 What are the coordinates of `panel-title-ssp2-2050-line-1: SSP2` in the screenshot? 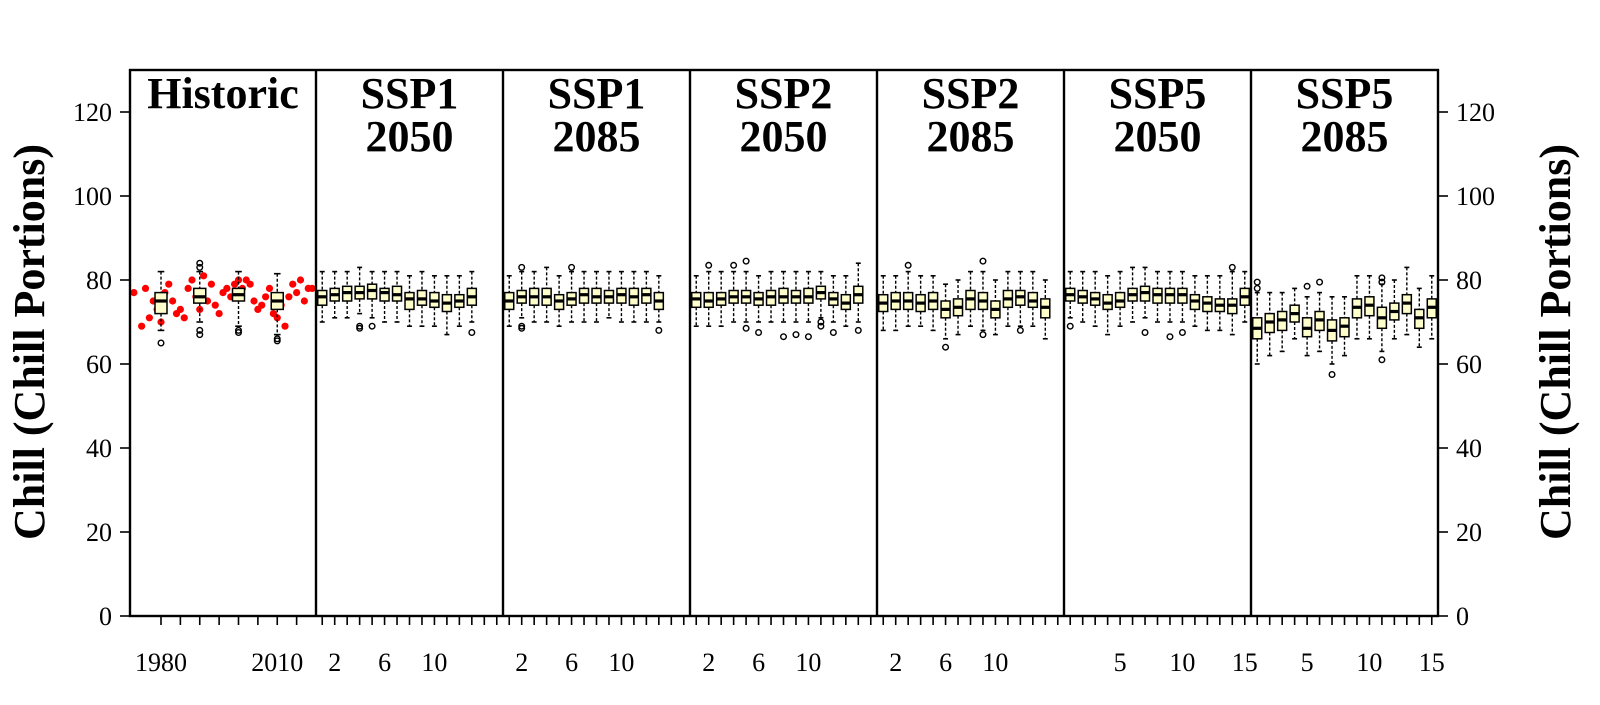 It's located at (784, 93).